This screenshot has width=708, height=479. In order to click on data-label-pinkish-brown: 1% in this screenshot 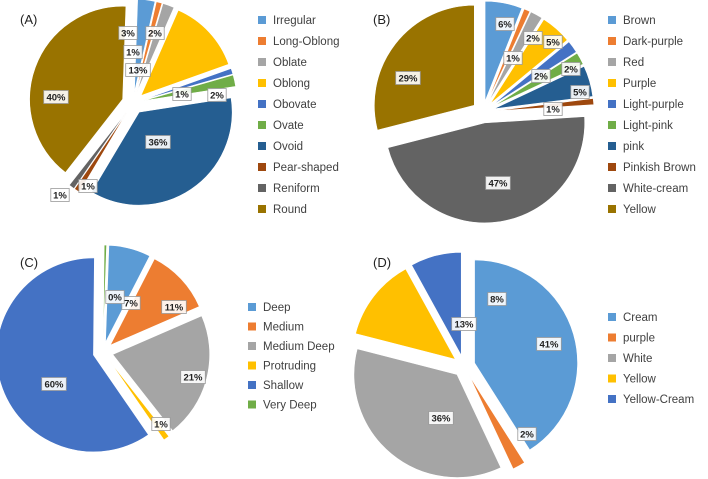, I will do `click(553, 109)`.